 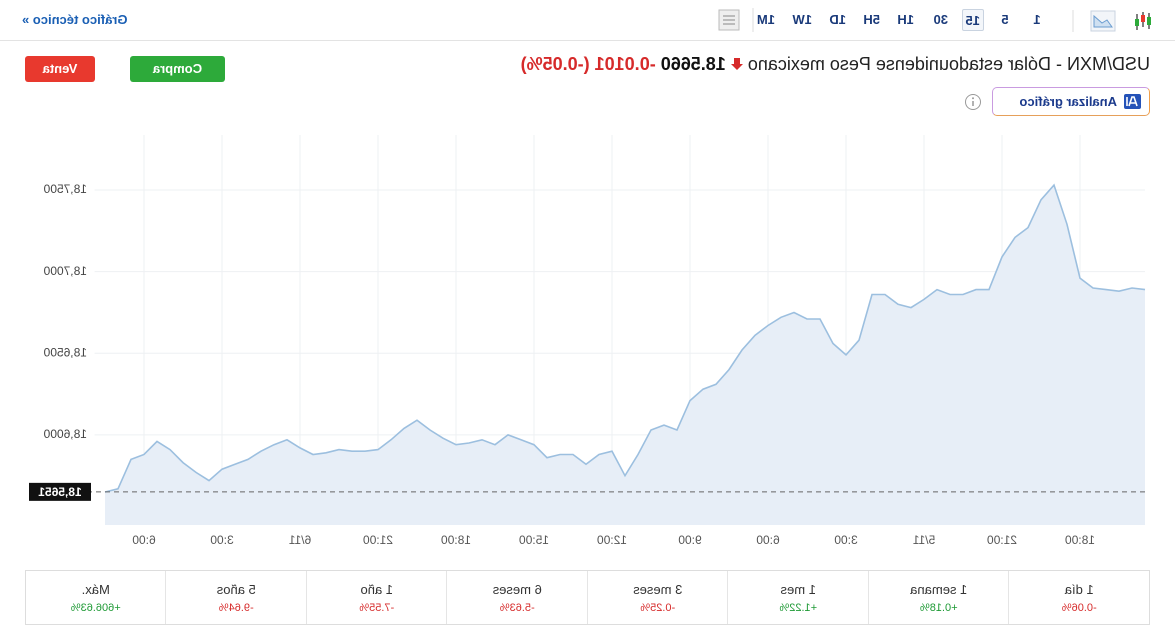 What do you see at coordinates (65, 189) in the screenshot?
I see `y-tick-label: 18,7500` at bounding box center [65, 189].